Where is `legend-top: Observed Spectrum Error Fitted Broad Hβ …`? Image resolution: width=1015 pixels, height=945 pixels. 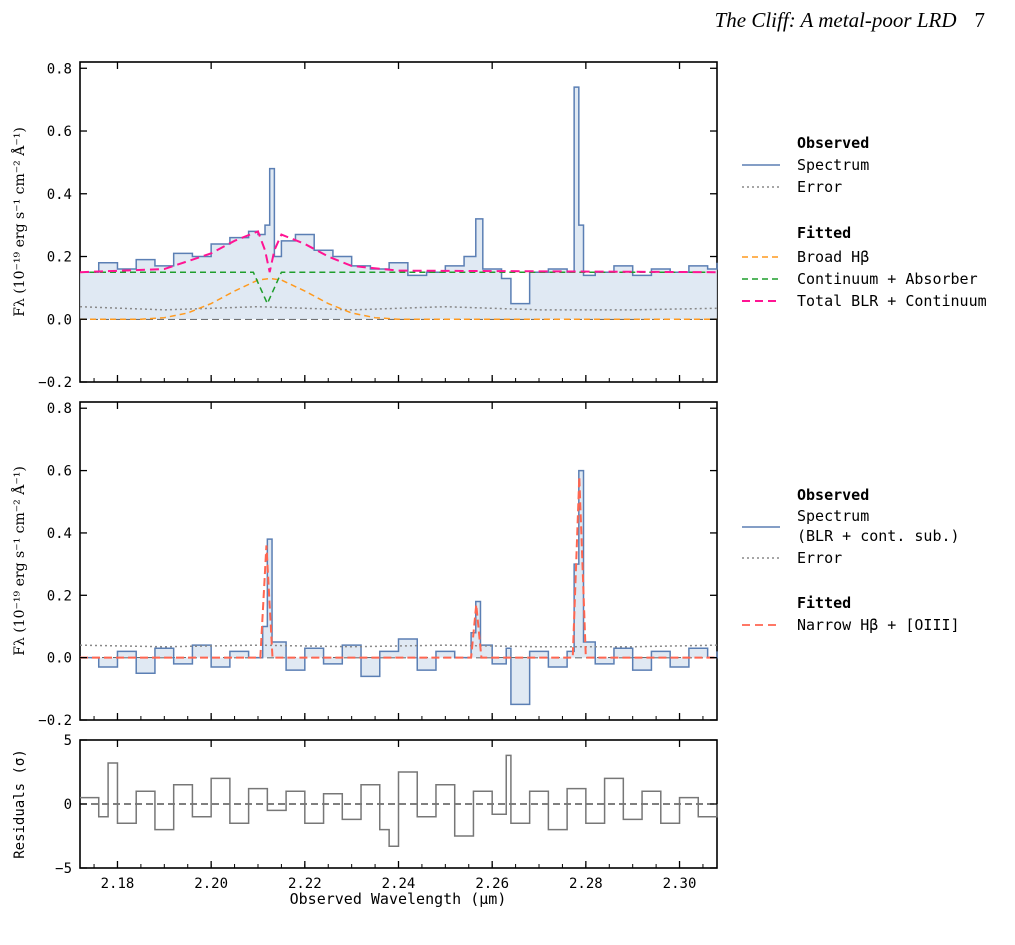
legend-top: Observed Spectrum Error Fitted Broad Hβ … is located at coordinates (864, 222).